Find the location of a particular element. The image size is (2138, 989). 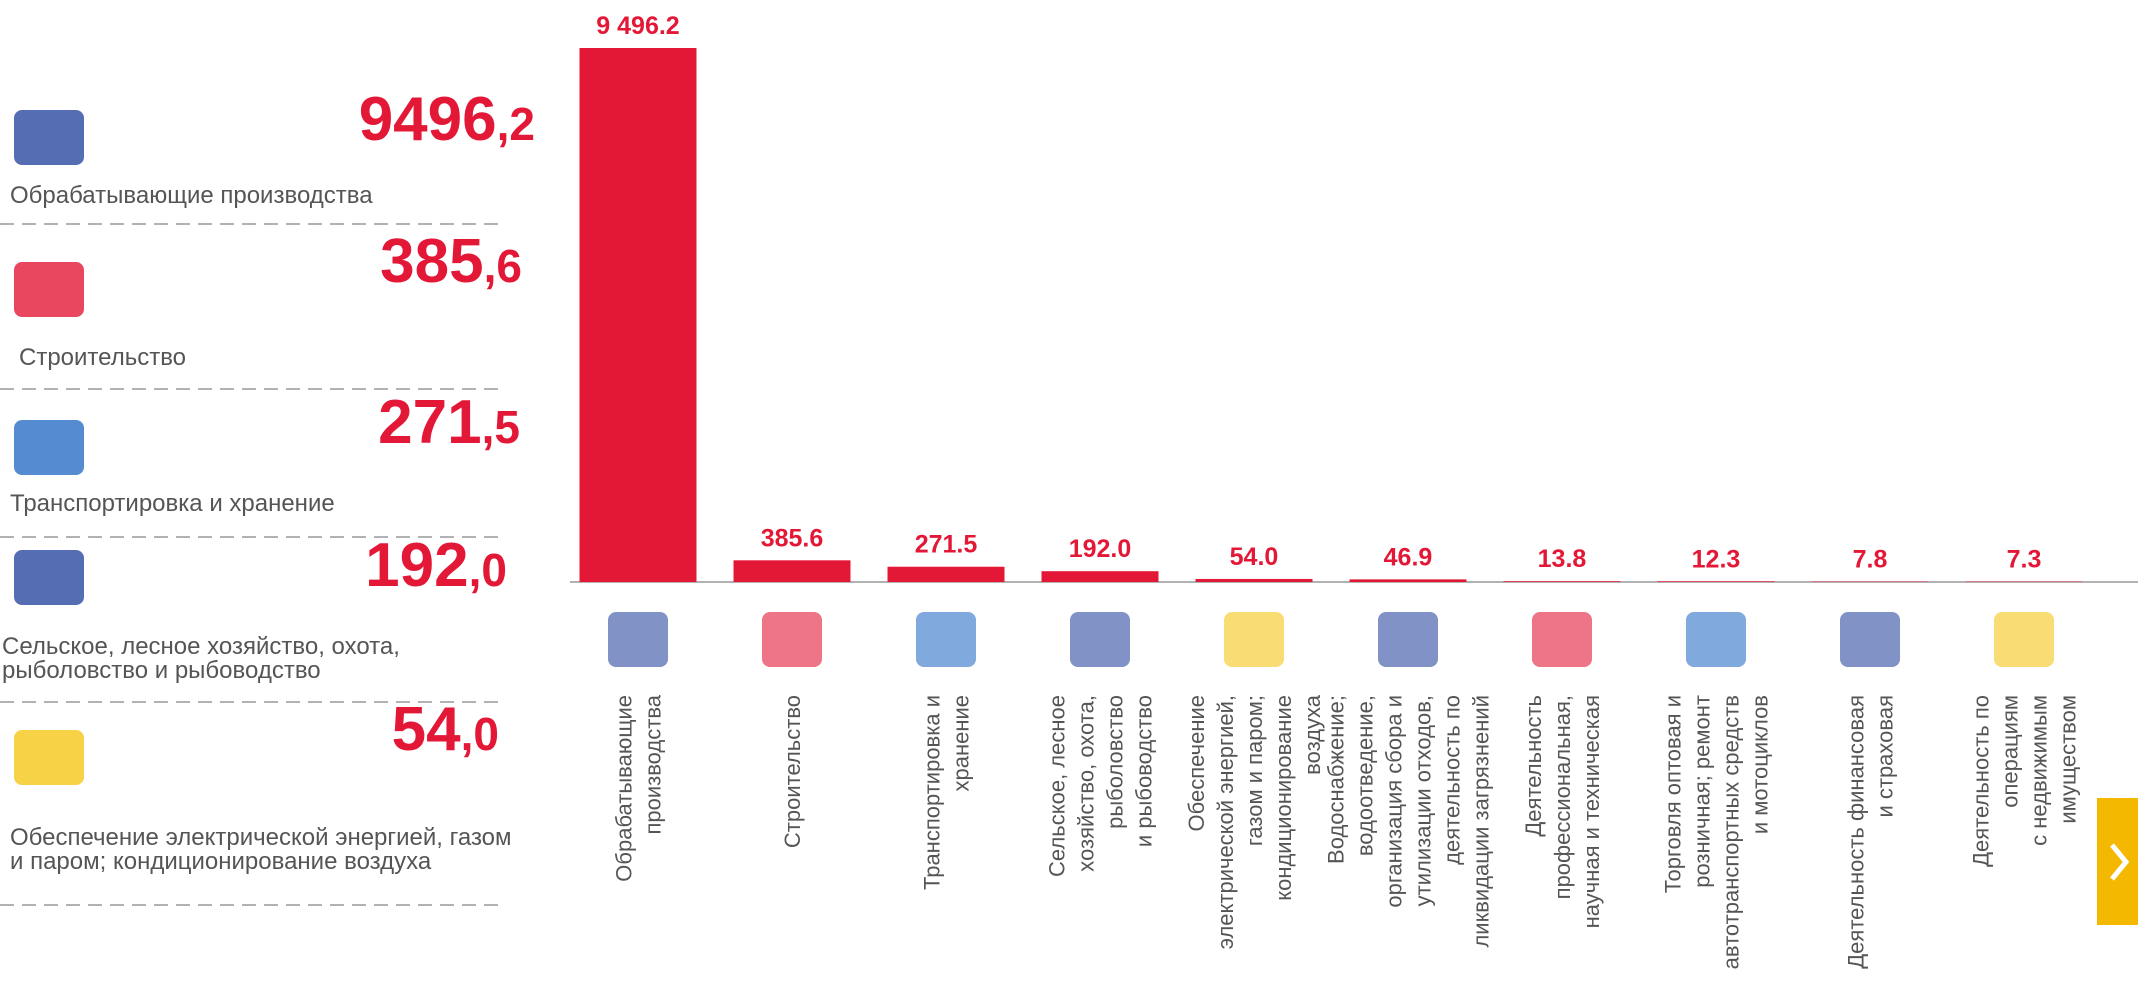

x-tick-label: Сельское, лесное is located at coordinates (1057, 786).